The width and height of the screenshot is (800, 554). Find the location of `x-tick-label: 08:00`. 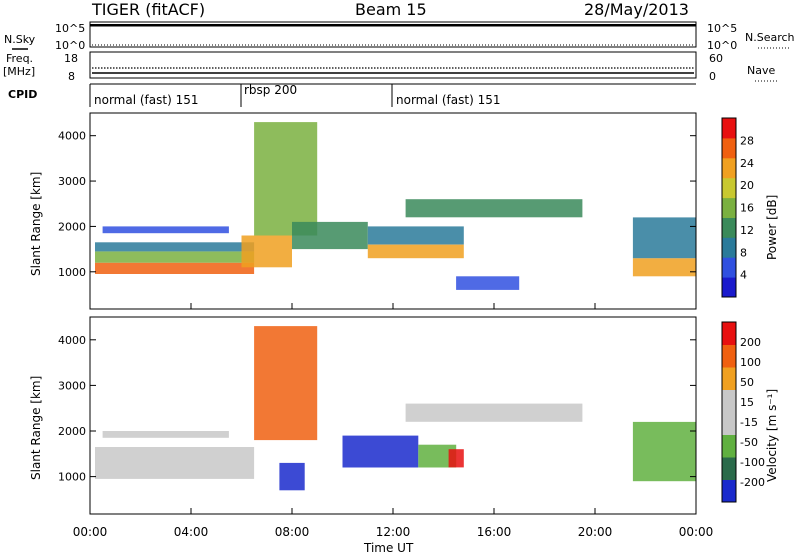

x-tick-label: 08:00 is located at coordinates (292, 532).